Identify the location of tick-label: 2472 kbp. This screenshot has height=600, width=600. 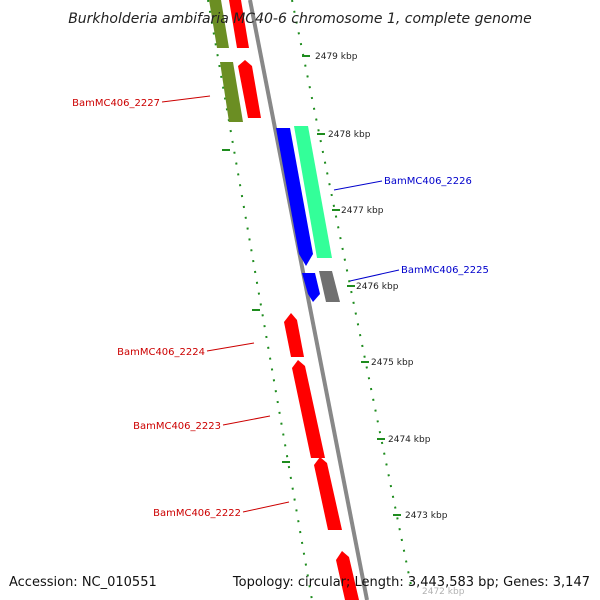
(443, 592).